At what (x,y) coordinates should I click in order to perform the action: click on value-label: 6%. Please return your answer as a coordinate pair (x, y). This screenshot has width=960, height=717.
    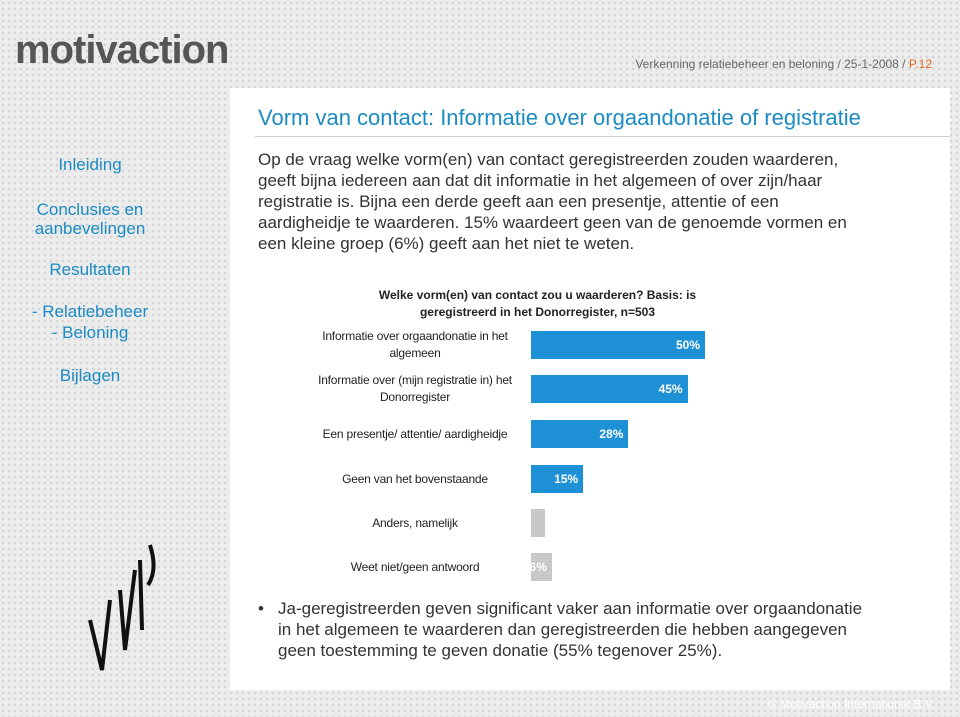
    Looking at the image, I should click on (538, 567).